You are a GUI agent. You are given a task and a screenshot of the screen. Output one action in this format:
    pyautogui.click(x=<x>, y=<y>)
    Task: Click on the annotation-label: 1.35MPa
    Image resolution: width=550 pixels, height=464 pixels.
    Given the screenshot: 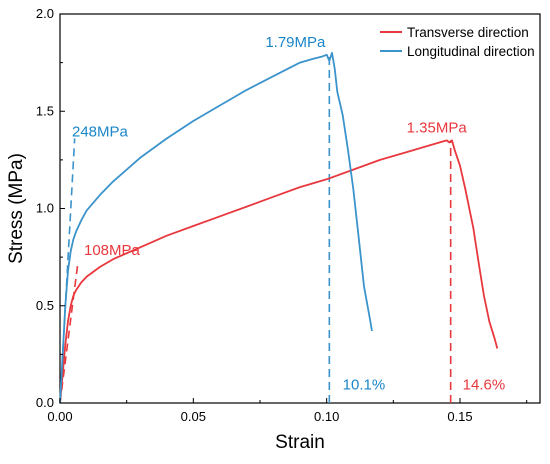 What is the action you would take?
    pyautogui.click(x=437, y=128)
    